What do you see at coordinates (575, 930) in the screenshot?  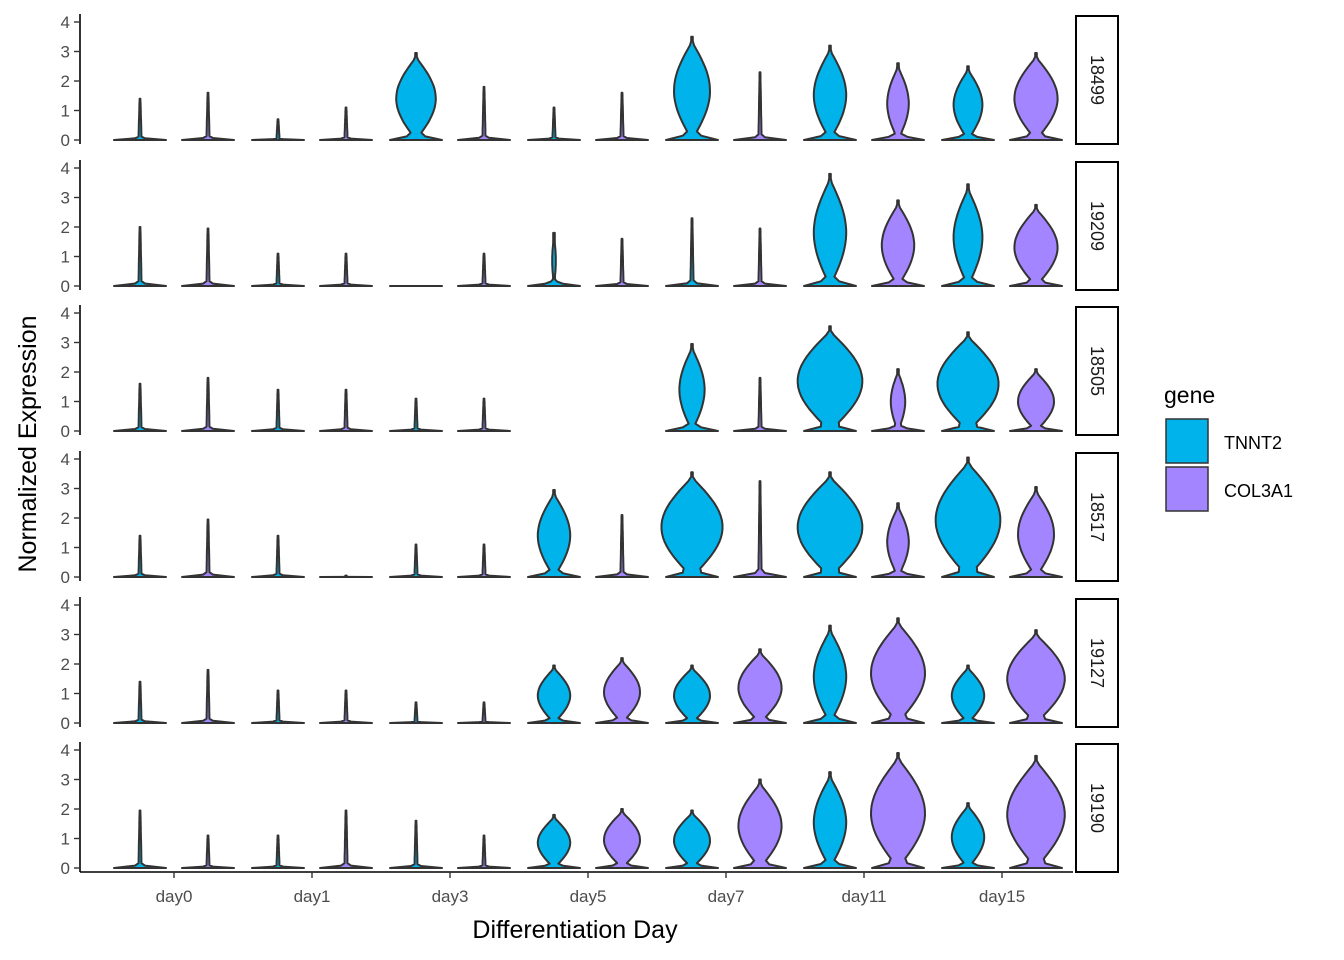 I see `x-axis-title: Differentiation Day` at bounding box center [575, 930].